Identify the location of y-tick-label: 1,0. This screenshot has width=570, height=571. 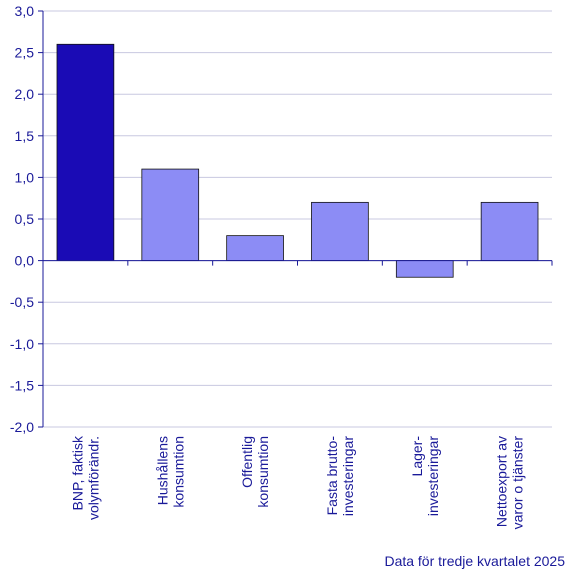
(25, 177).